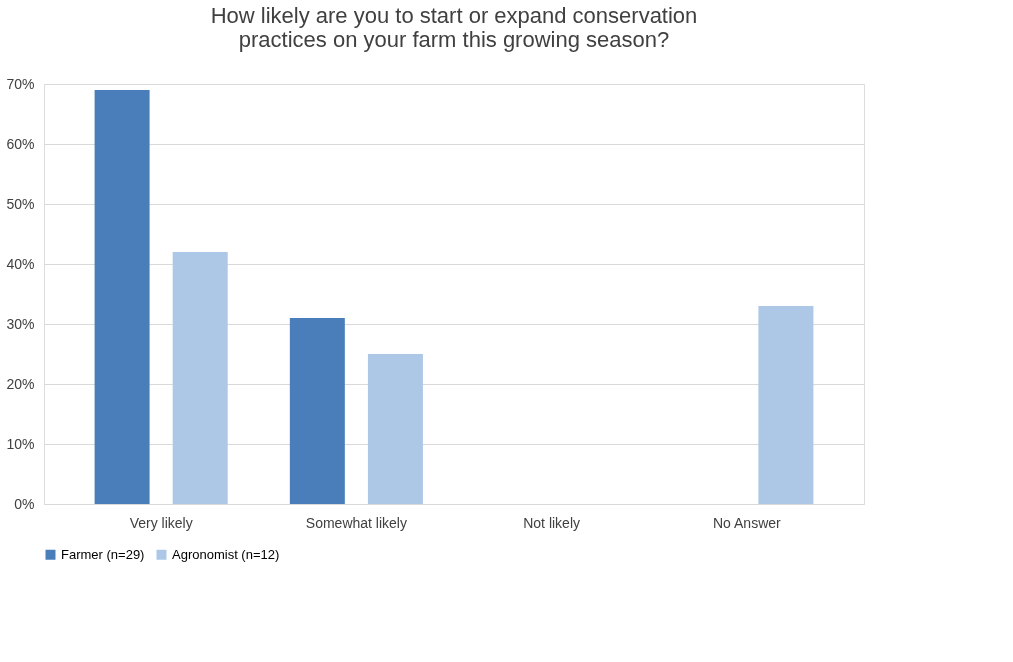 This screenshot has width=1013, height=662. Describe the element at coordinates (20, 263) in the screenshot. I see `y-tick-label: 40%` at that location.